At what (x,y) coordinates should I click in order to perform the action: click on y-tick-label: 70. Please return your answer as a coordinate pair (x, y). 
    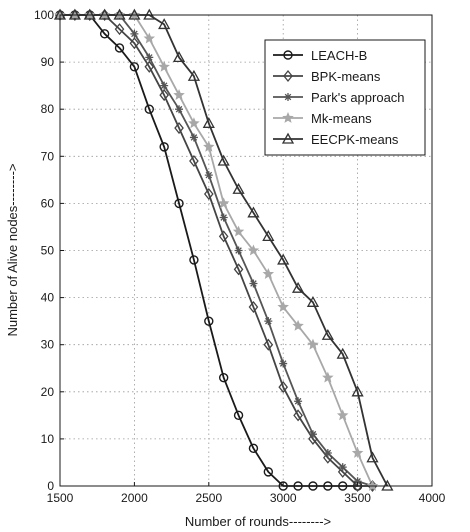
    Looking at the image, I should click on (48, 156).